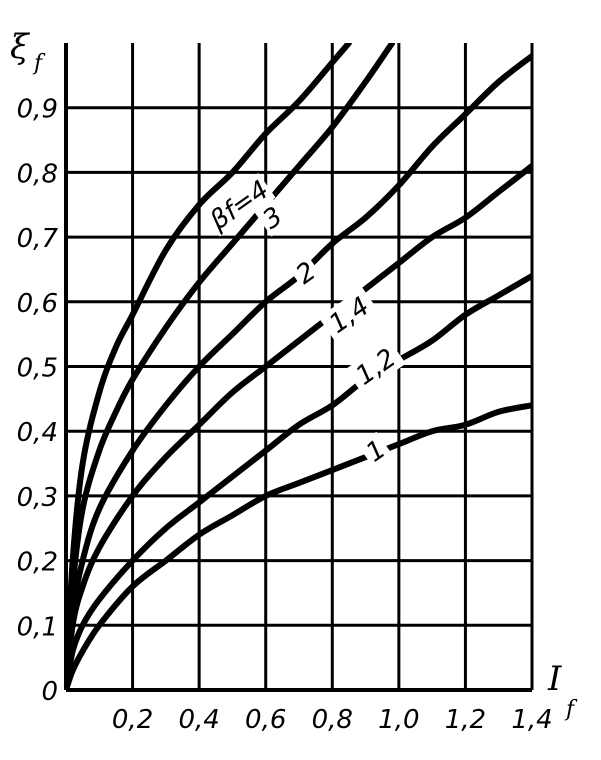 The image size is (601, 760). Describe the element at coordinates (37, 627) in the screenshot. I see `y-tick-label-1: 0,1` at that location.